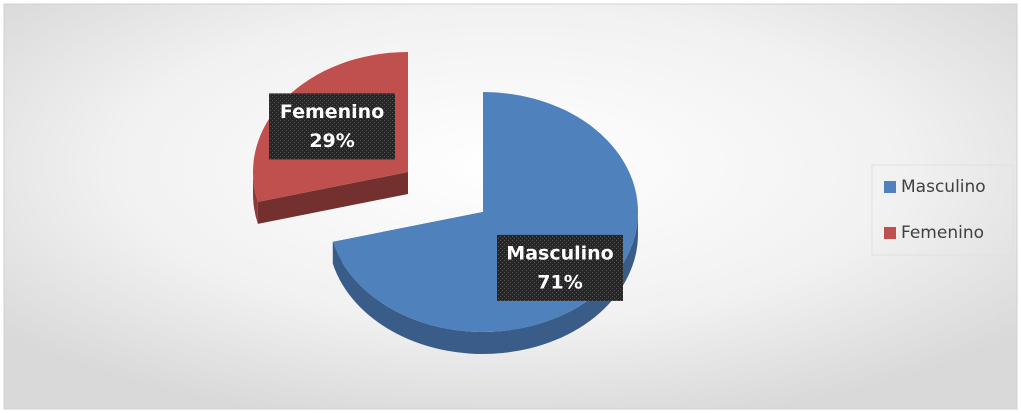 This screenshot has height=413, width=1021. What do you see at coordinates (331, 141) in the screenshot?
I see `data-label-value: 29%` at bounding box center [331, 141].